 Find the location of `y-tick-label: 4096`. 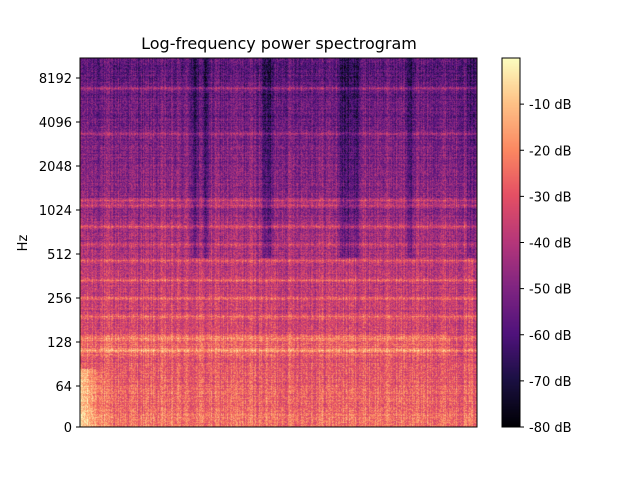

y-tick-label: 4096 is located at coordinates (55, 123).